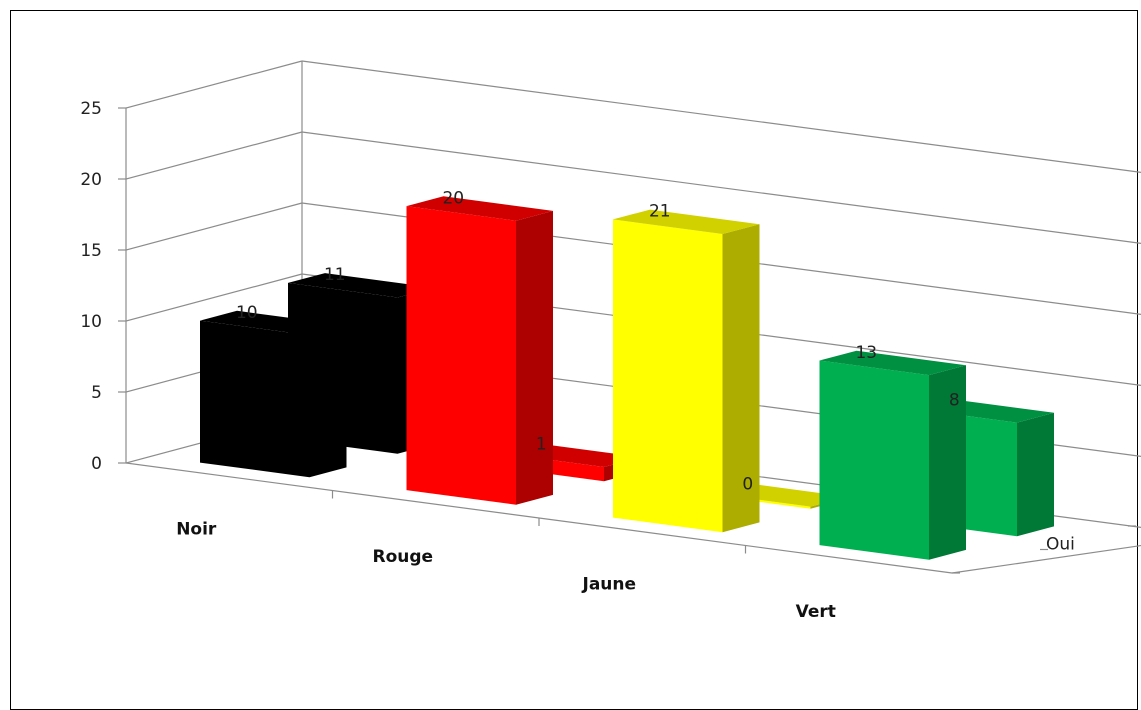  I want to click on data-label: 13, so click(866, 353).